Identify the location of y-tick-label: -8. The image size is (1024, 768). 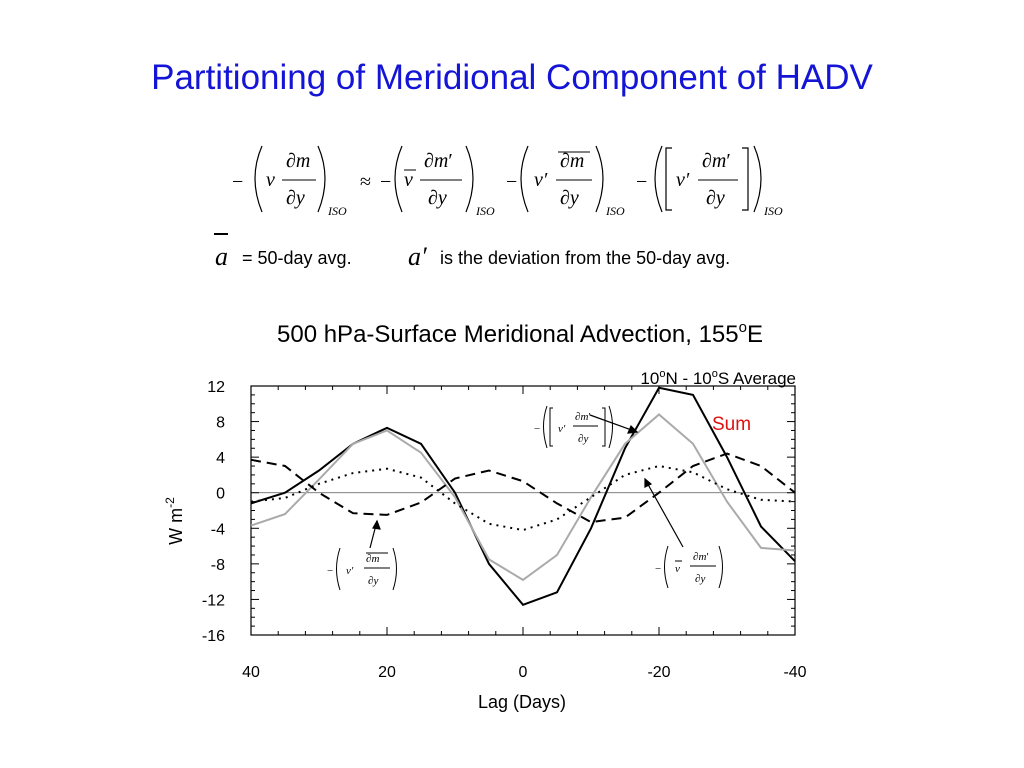
(218, 565).